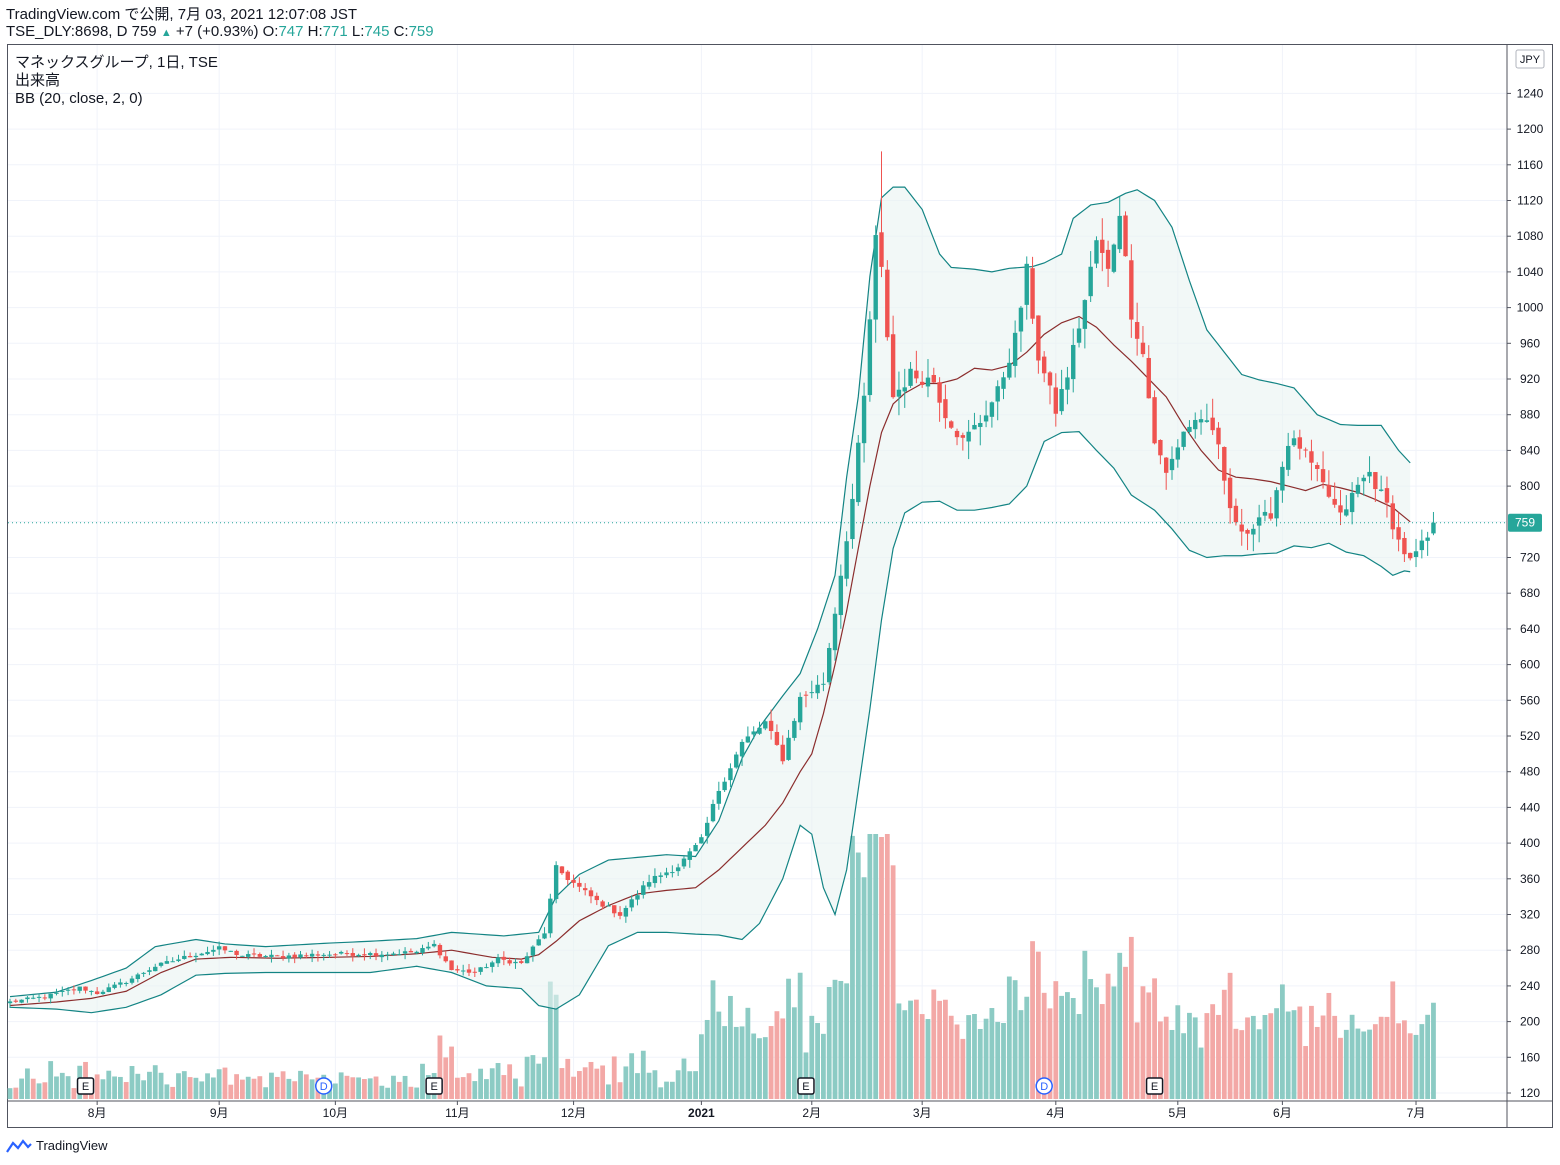 The height and width of the screenshot is (1165, 1560). Describe the element at coordinates (1530, 450) in the screenshot. I see `price-tick-label: 840` at that location.